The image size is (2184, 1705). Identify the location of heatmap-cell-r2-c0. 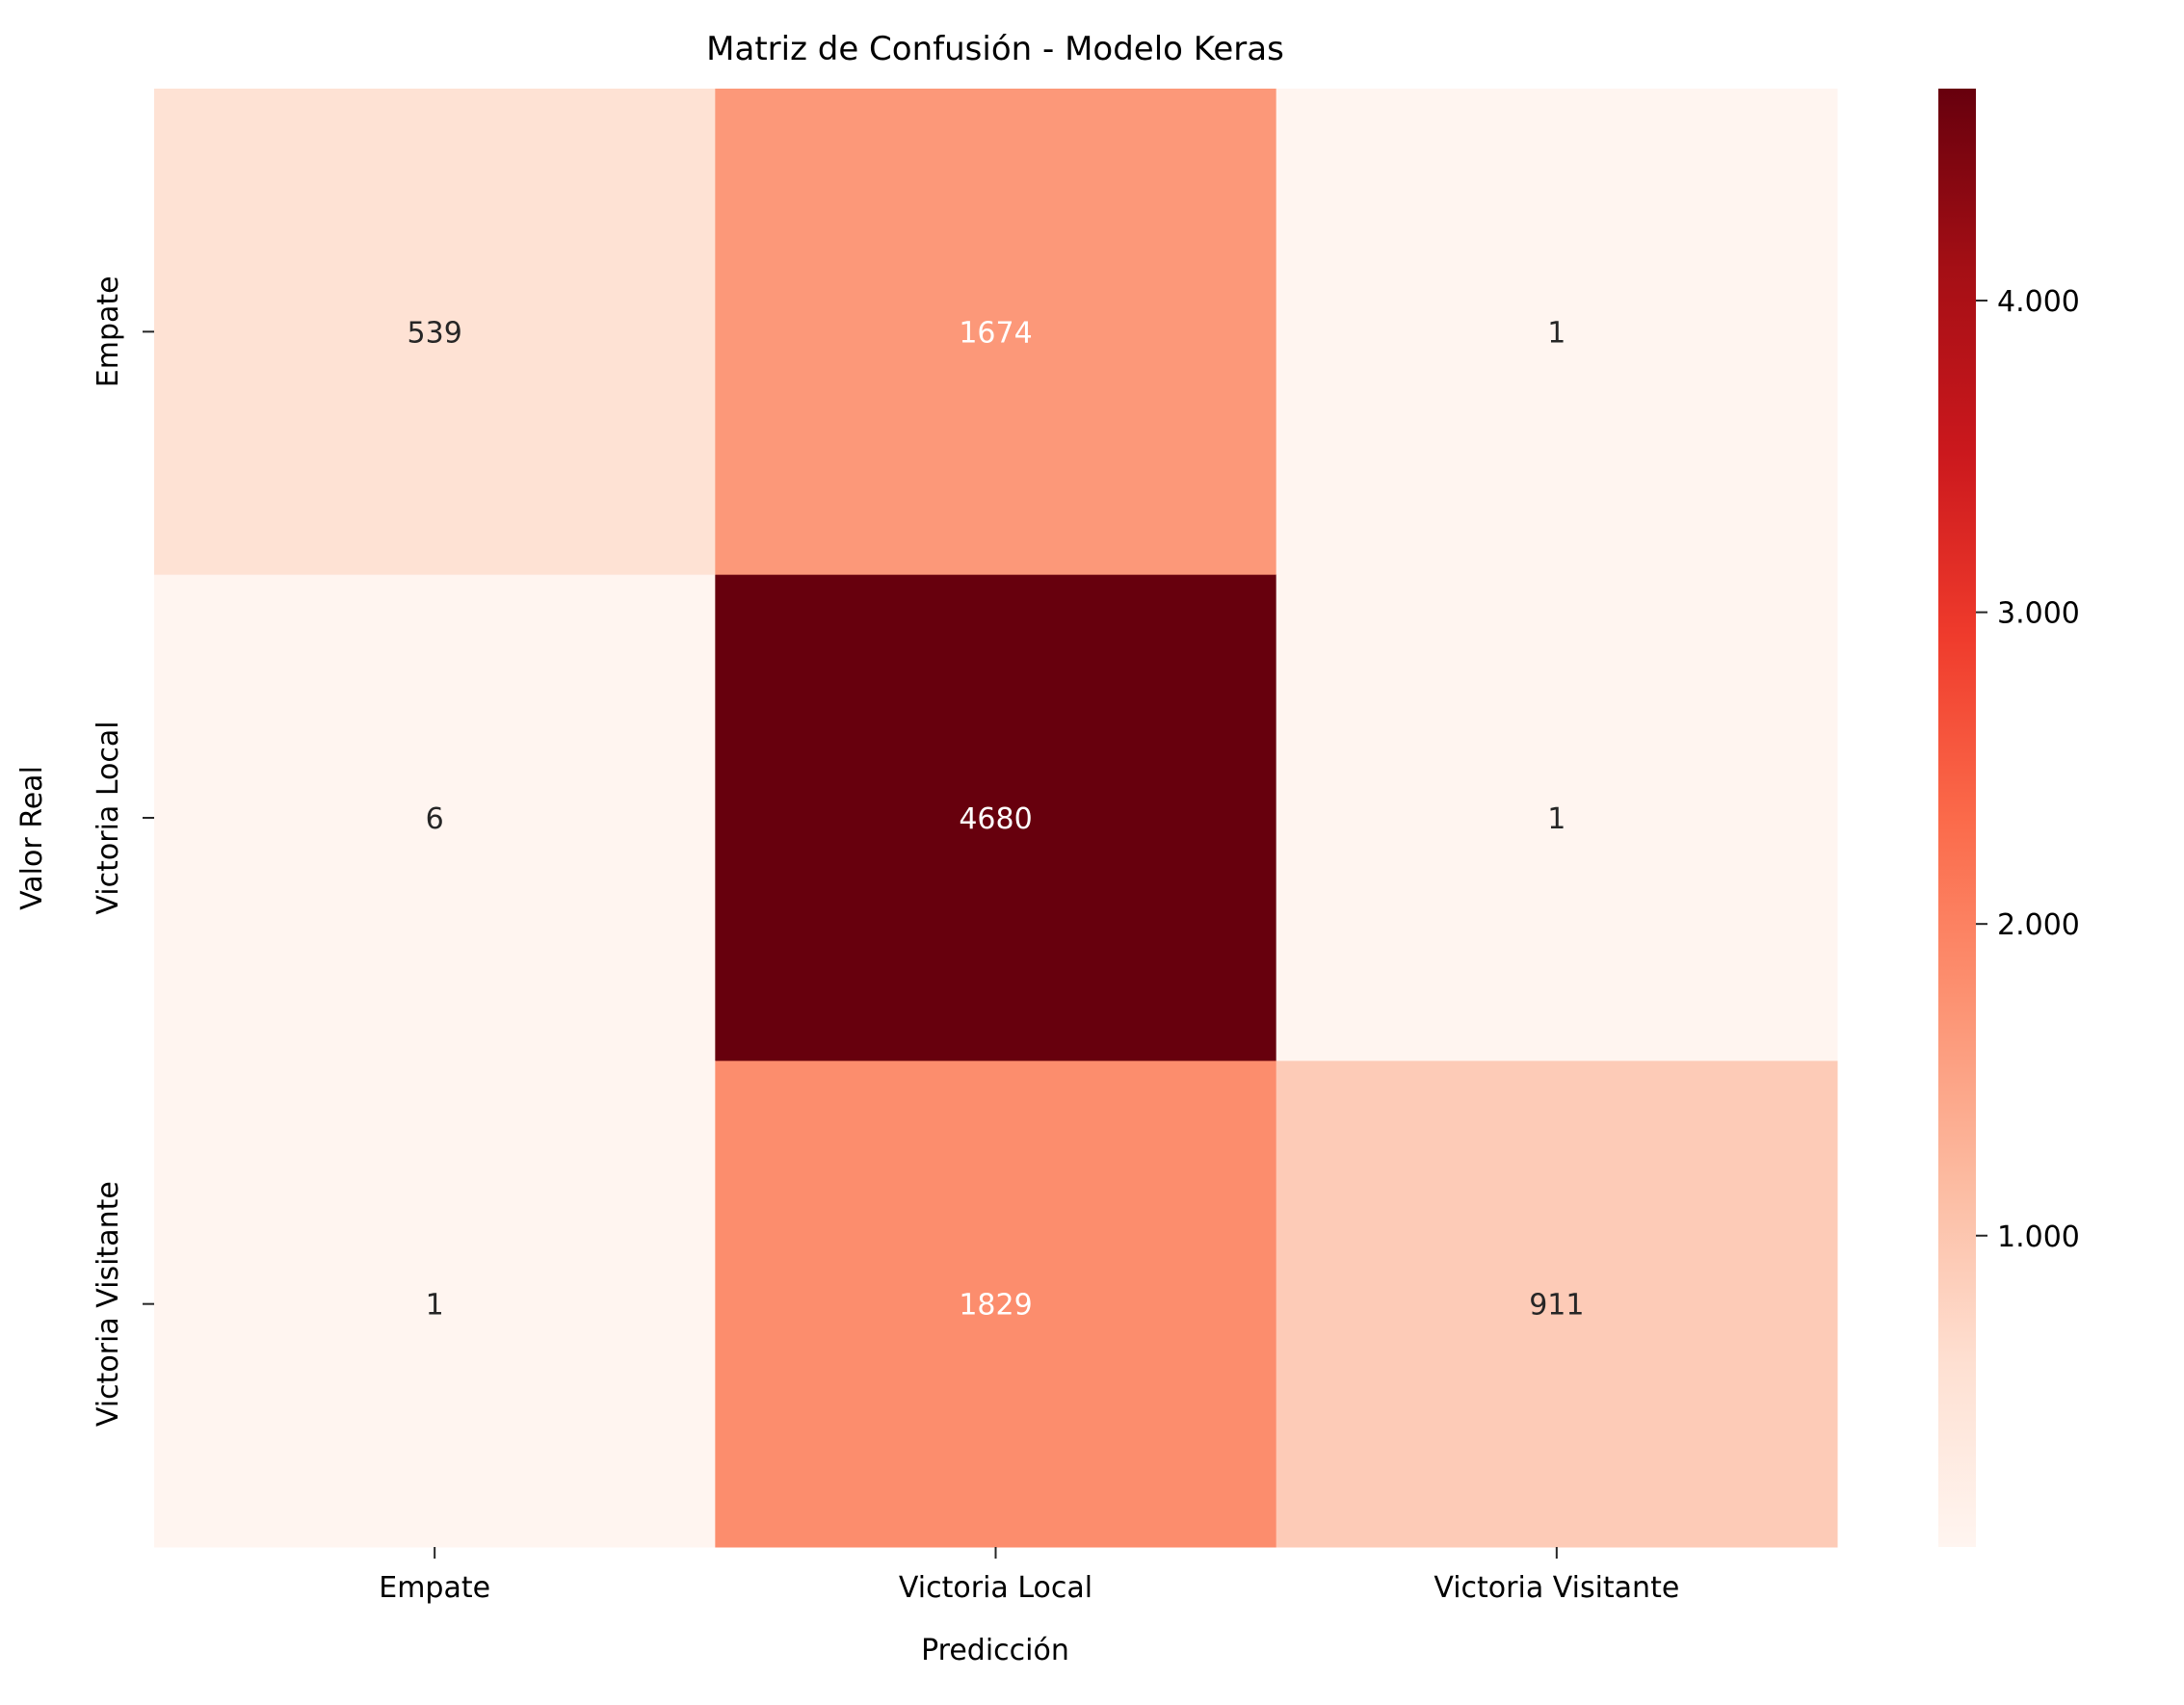
(435, 1304).